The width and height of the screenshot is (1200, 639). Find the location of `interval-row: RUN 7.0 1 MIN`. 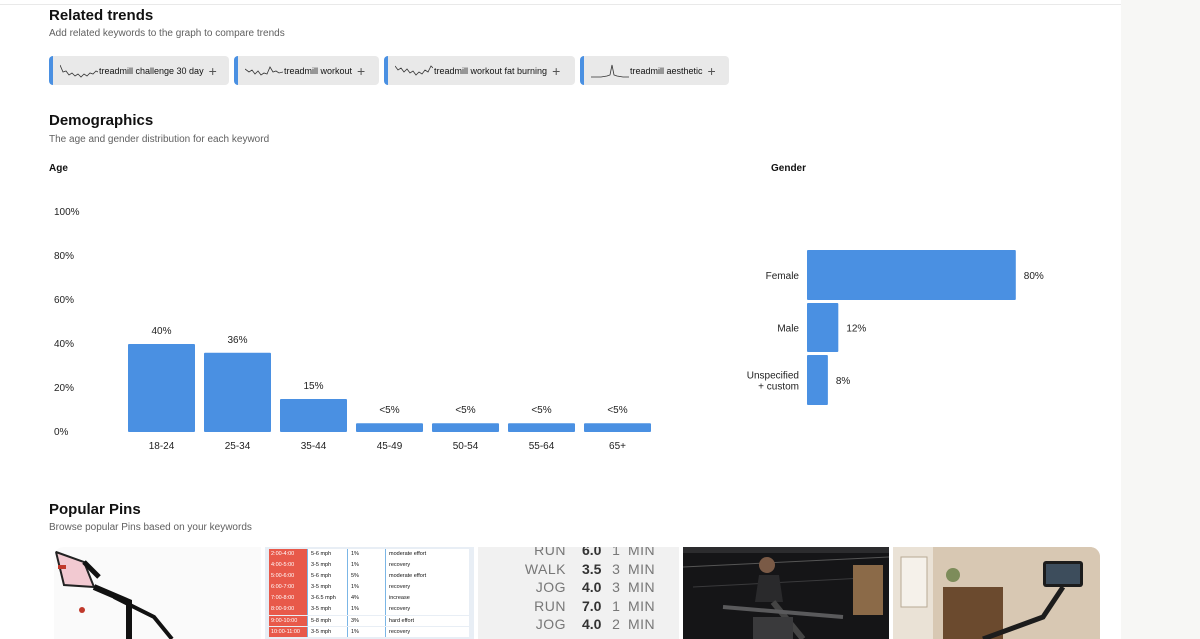

interval-row: RUN 7.0 1 MIN is located at coordinates (578, 606).